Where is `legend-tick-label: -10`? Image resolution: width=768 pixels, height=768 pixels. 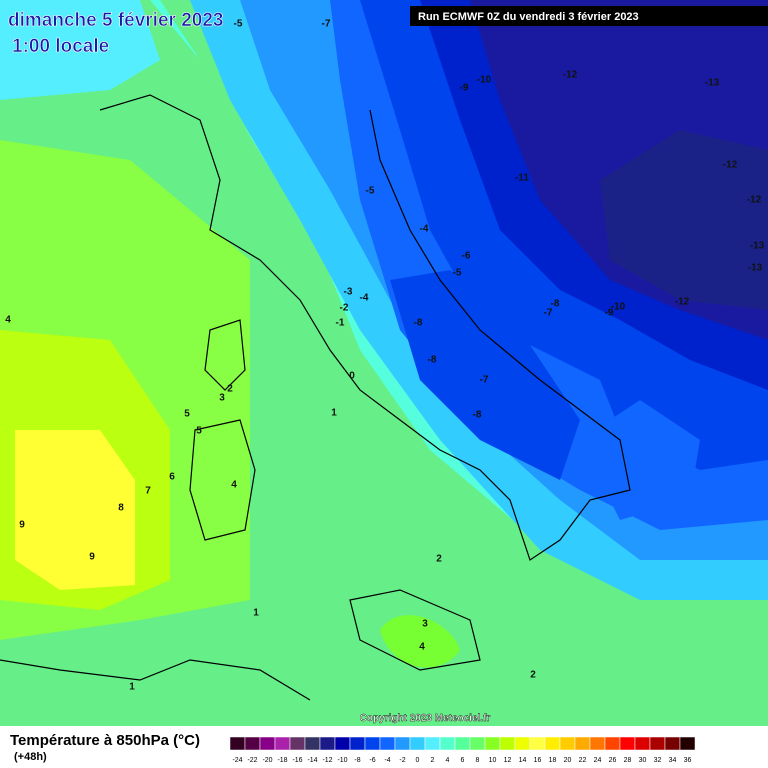 legend-tick-label: -10 is located at coordinates (342, 760).